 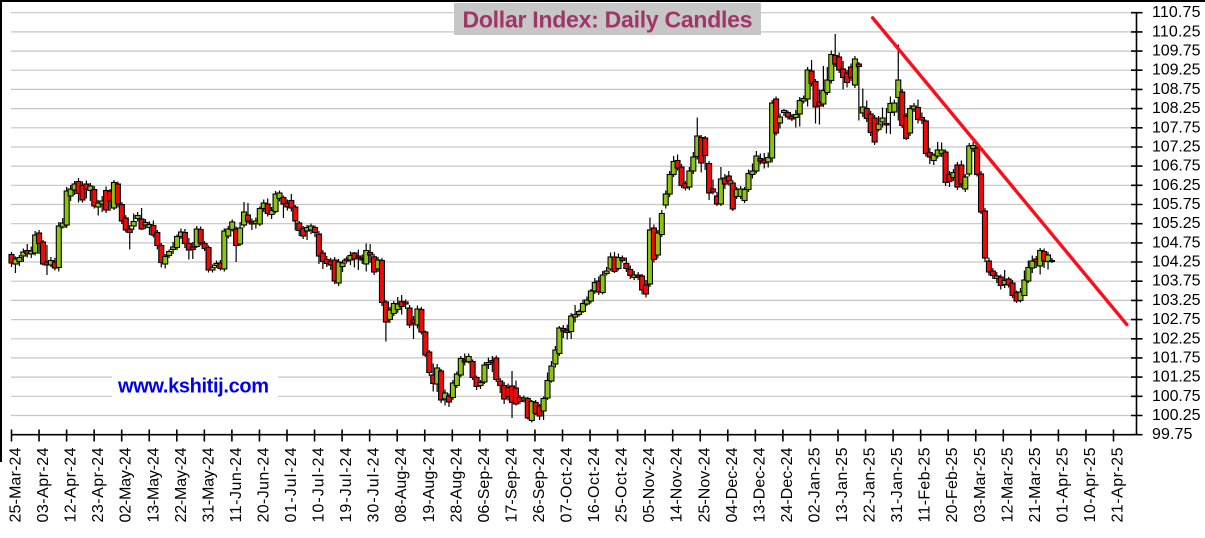 I want to click on svg-text: 19-Jul-24, so click(x=346, y=484).